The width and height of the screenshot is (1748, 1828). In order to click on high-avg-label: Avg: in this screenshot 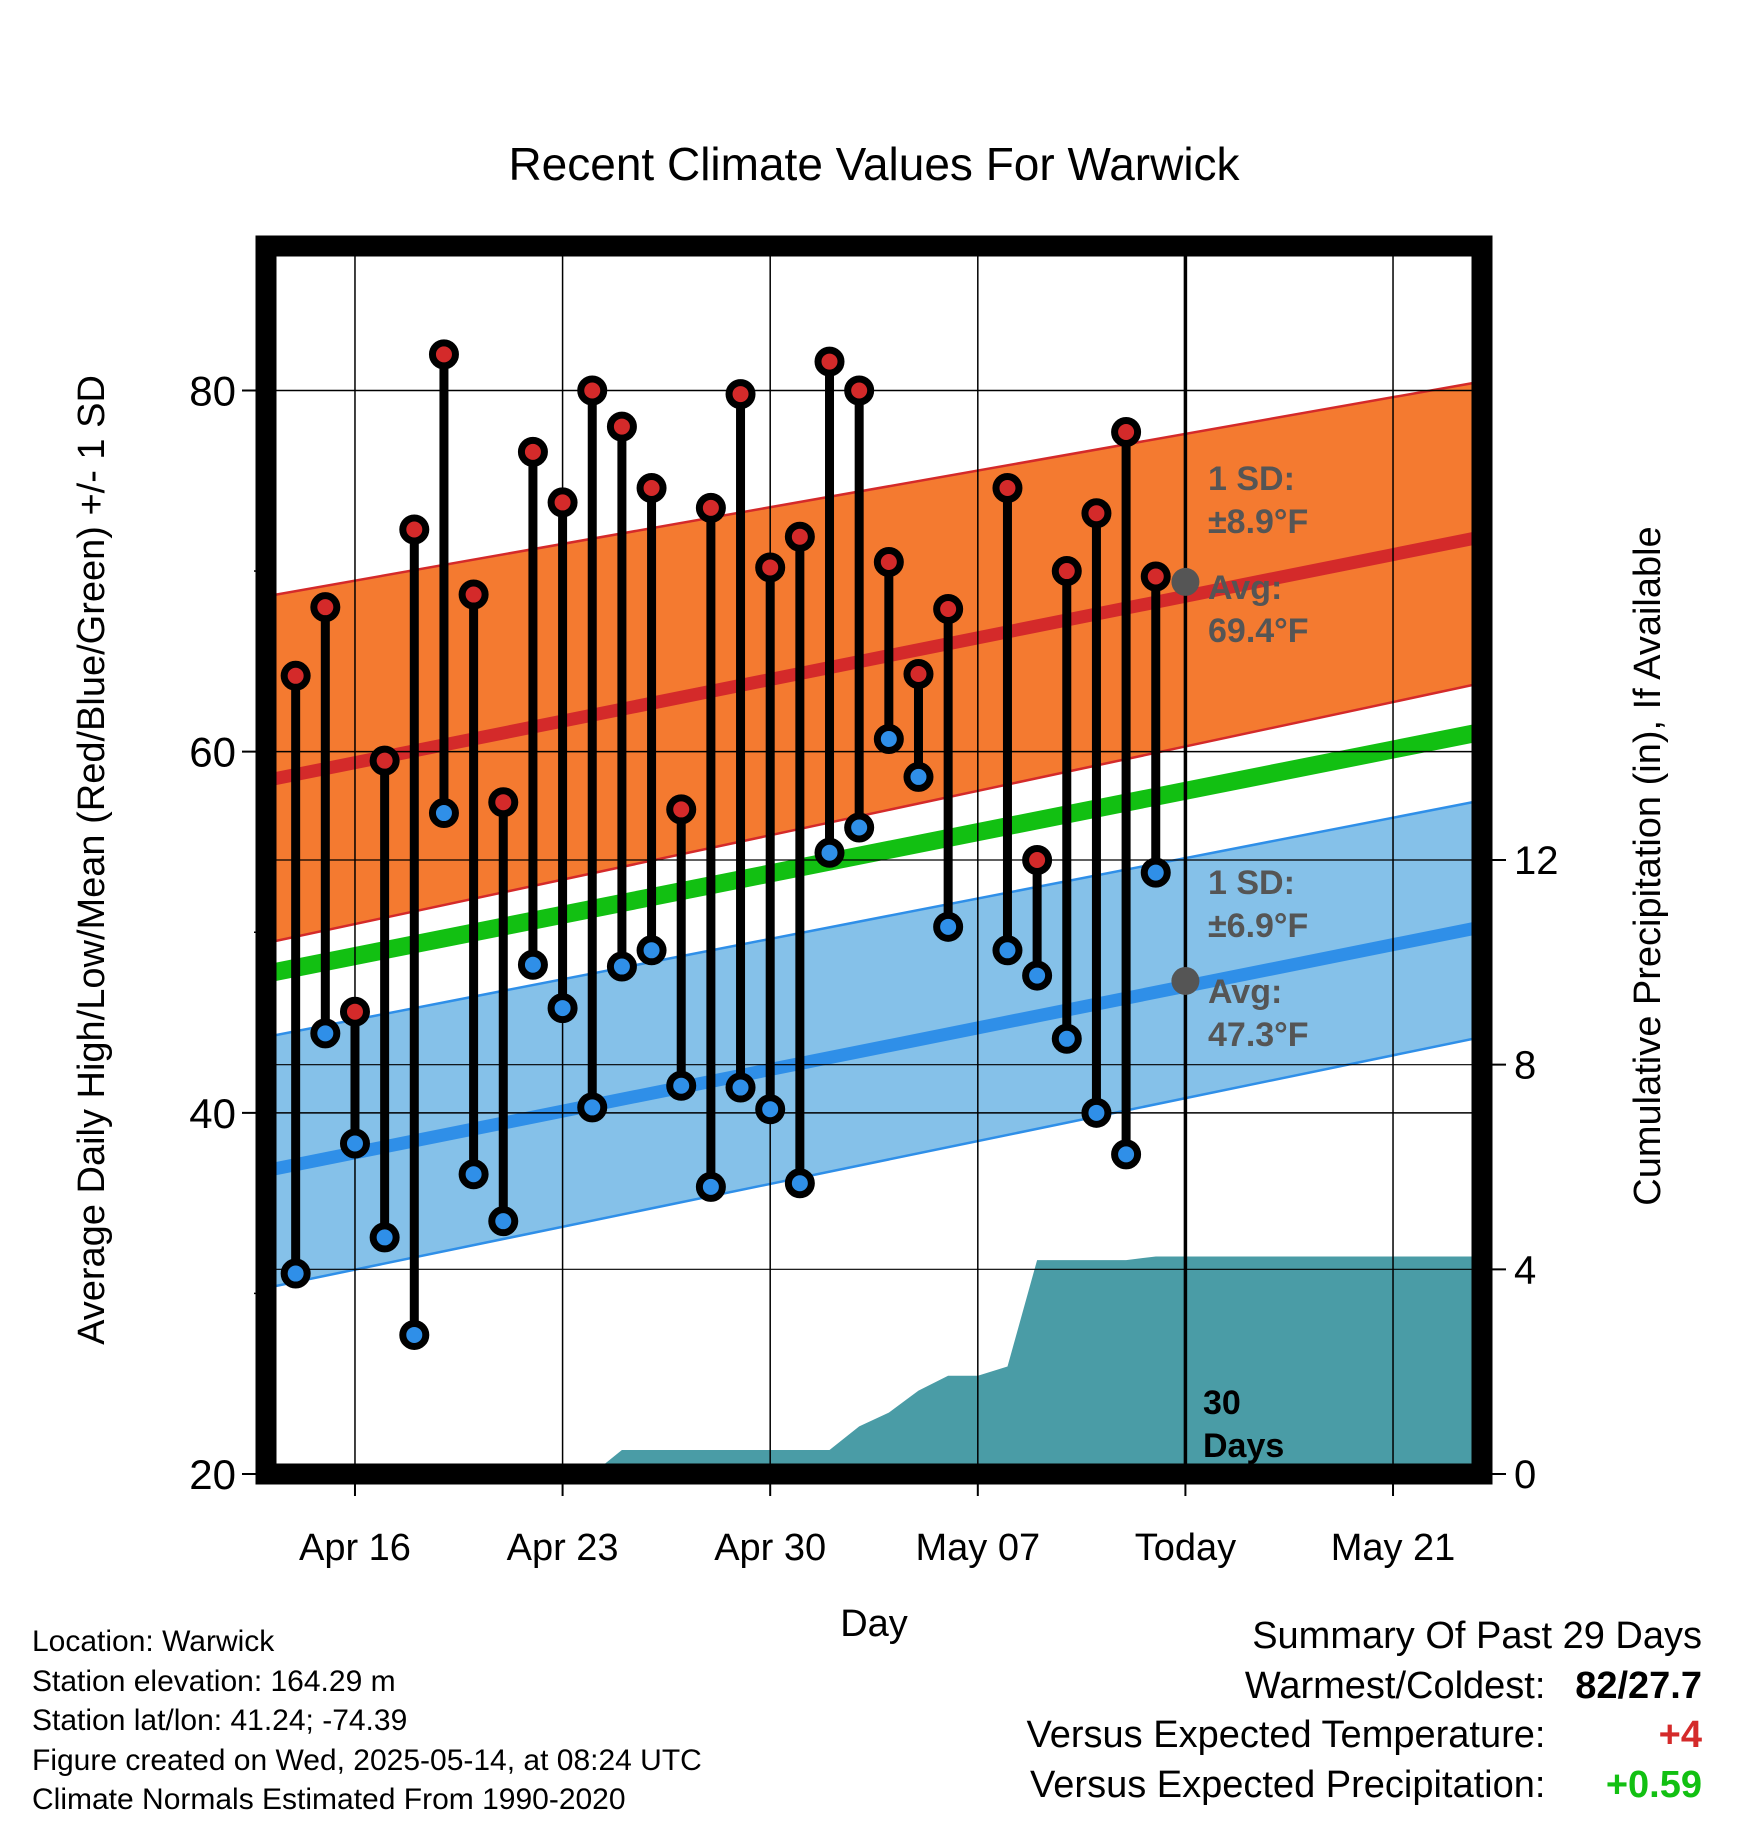, I will do `click(1245, 588)`.